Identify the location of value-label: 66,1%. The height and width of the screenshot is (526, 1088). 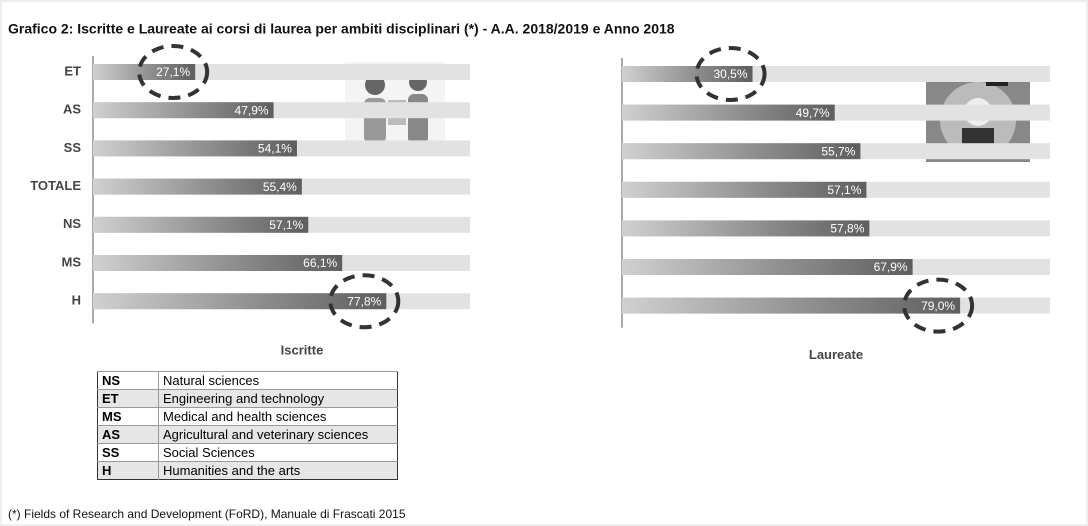
(320, 263).